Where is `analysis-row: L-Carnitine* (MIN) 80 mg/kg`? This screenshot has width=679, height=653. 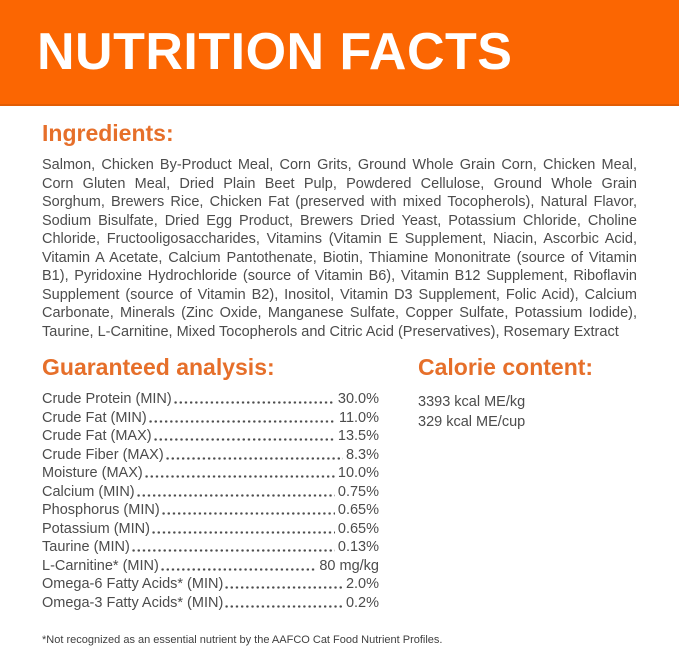
analysis-row: L-Carnitine* (MIN) 80 mg/kg is located at coordinates (210, 565).